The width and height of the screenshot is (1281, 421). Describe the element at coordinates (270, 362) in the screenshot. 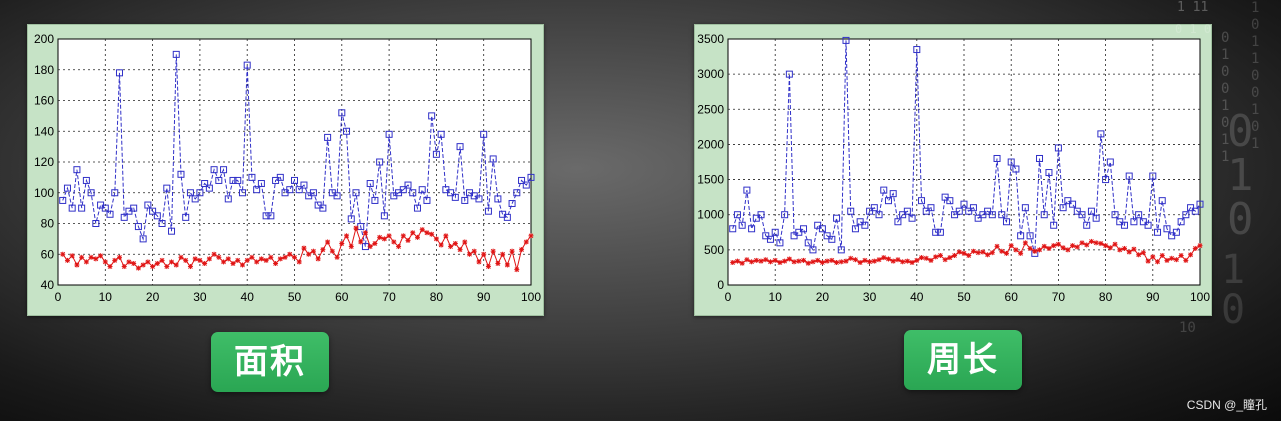

I see `area-caption-button: 面积` at that location.